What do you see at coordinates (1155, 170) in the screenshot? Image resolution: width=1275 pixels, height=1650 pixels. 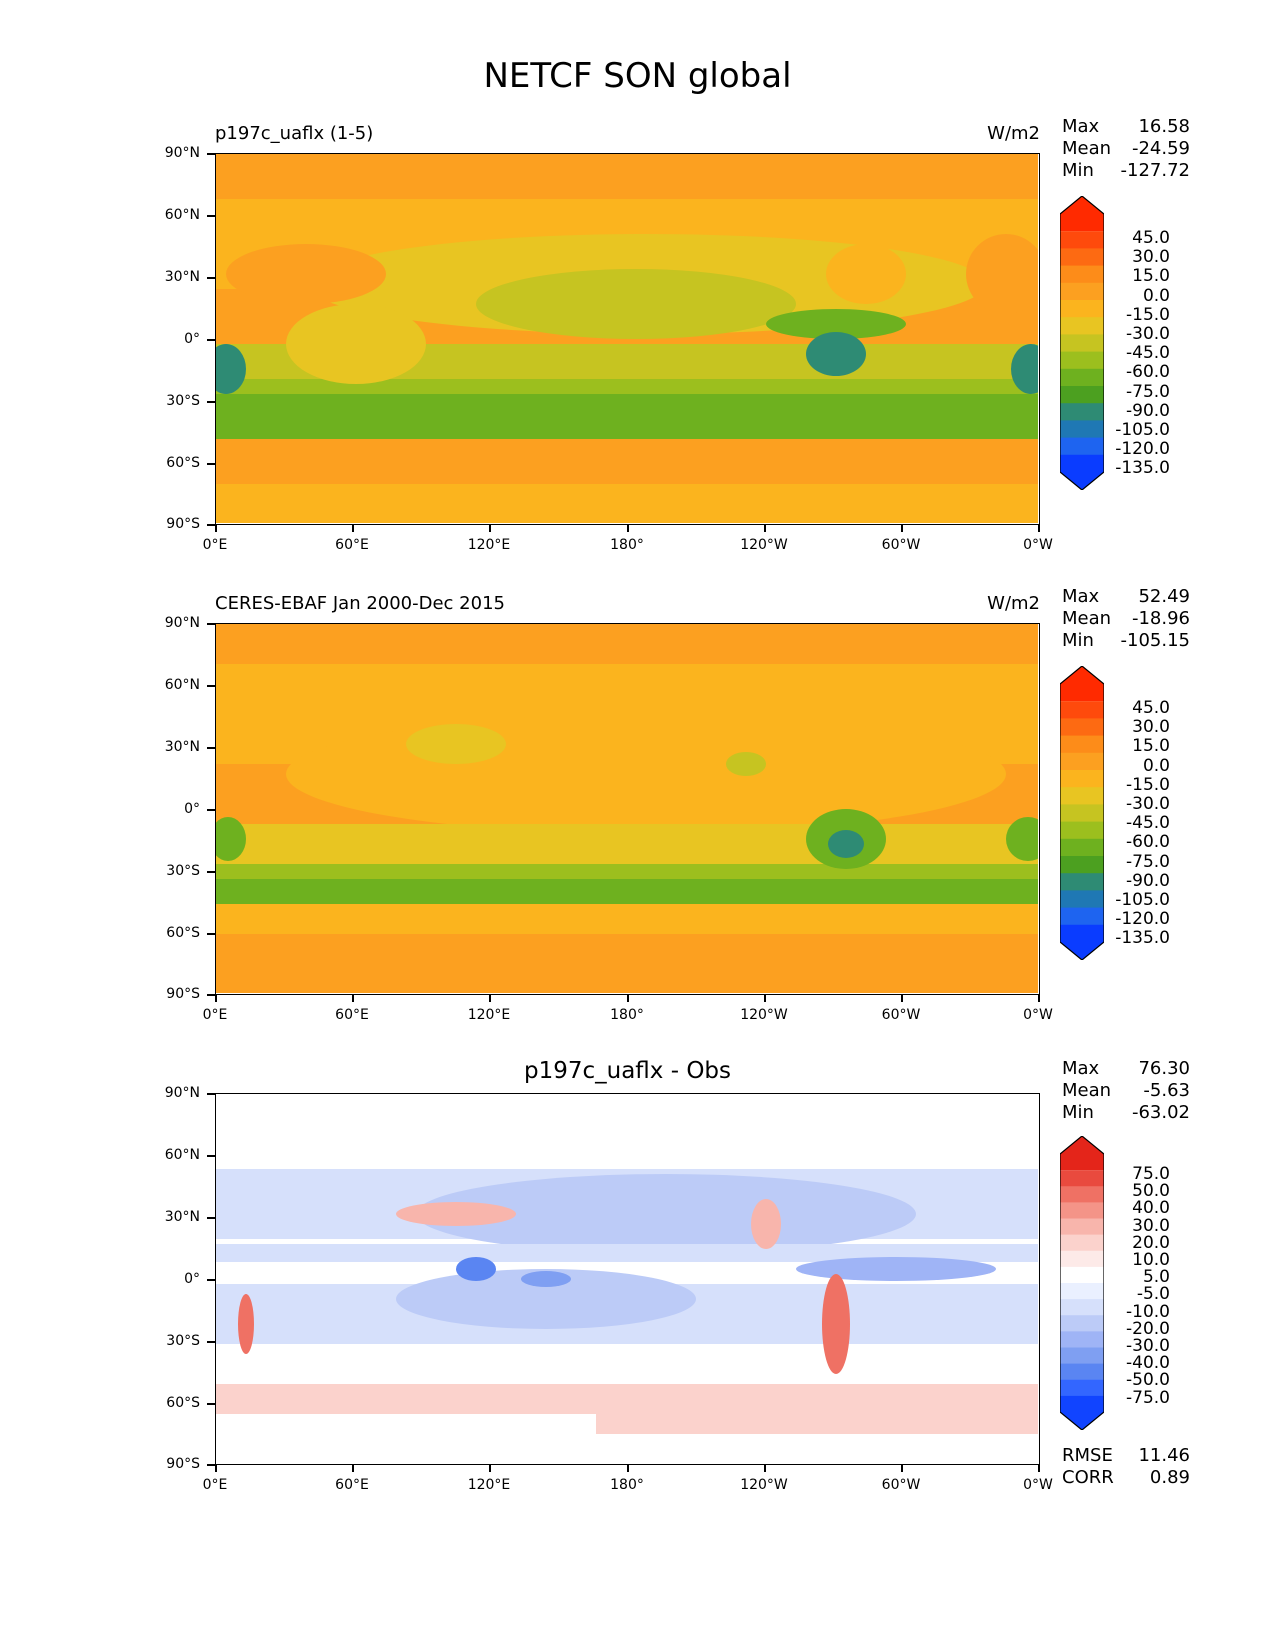 I see `stat-value: -127.72` at bounding box center [1155, 170].